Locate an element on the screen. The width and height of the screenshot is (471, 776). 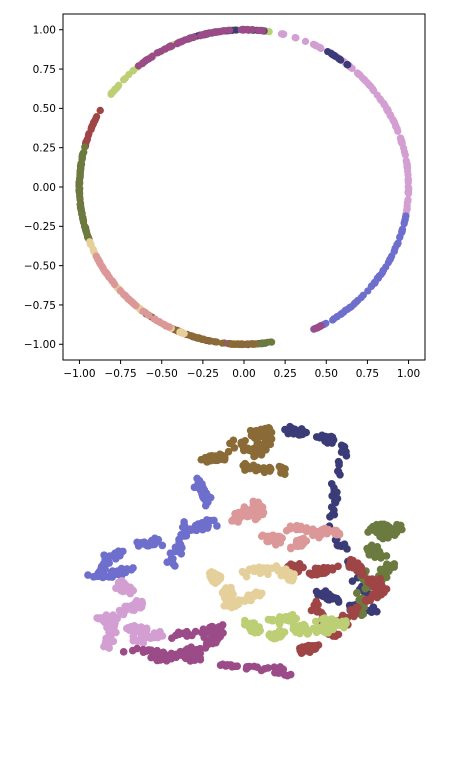
x-tick-label: −0.50 is located at coordinates (162, 374).